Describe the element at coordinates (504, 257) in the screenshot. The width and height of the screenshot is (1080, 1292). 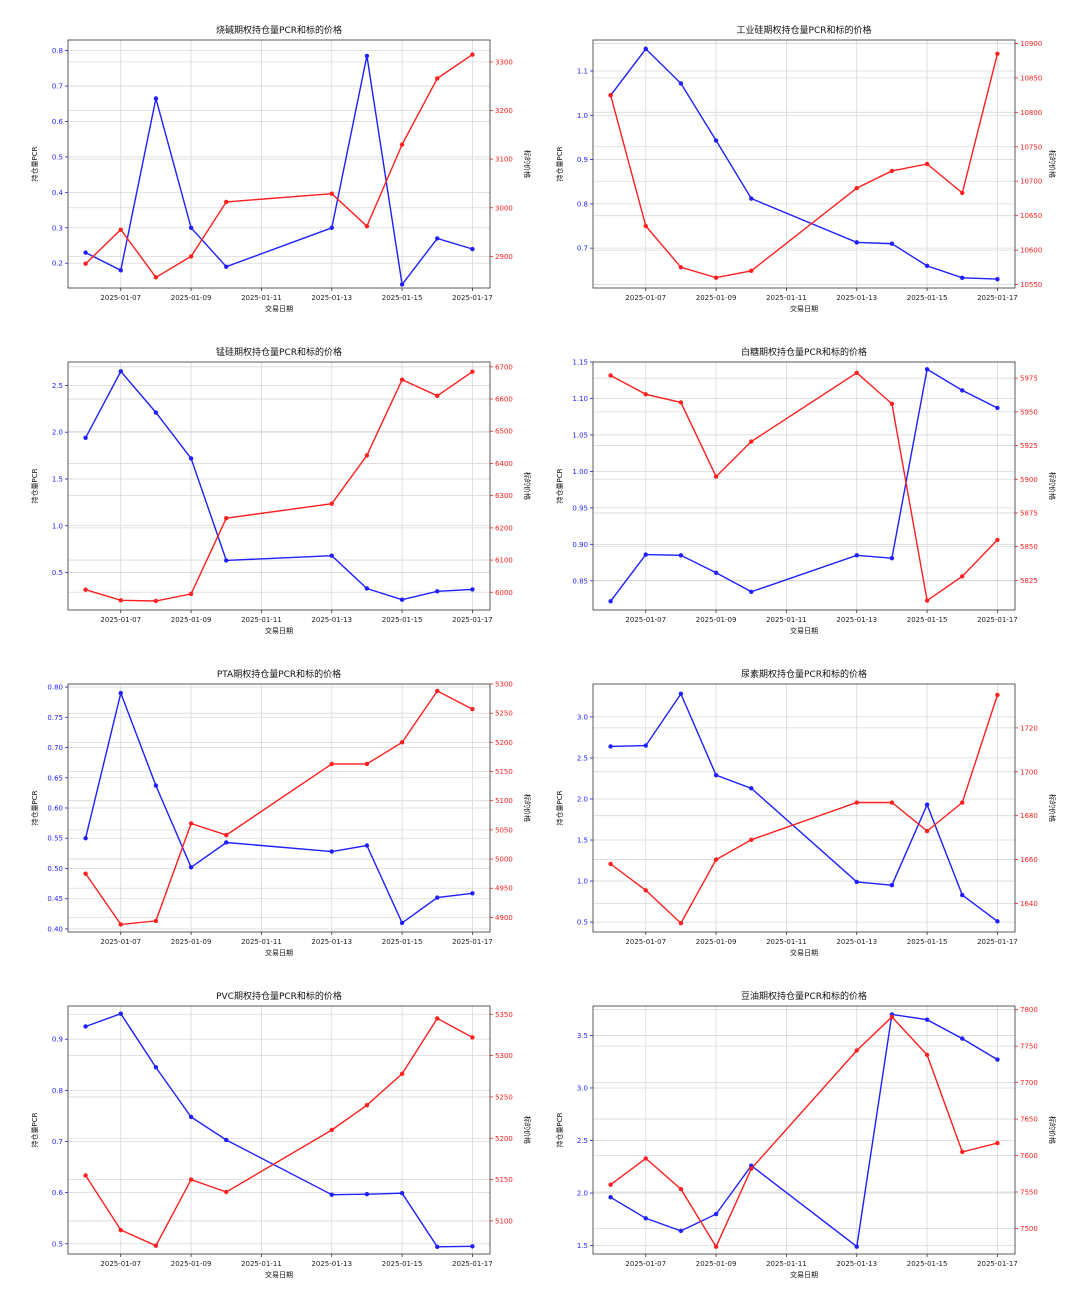
I see `y-tick-label-right: 2900` at that location.